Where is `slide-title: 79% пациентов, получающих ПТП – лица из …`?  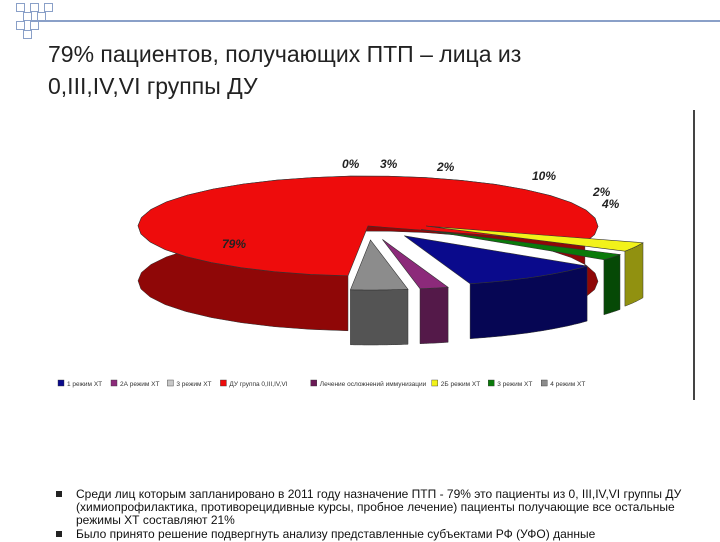
slide-title: 79% пациентов, получающих ПТП – лица из … is located at coordinates (368, 70).